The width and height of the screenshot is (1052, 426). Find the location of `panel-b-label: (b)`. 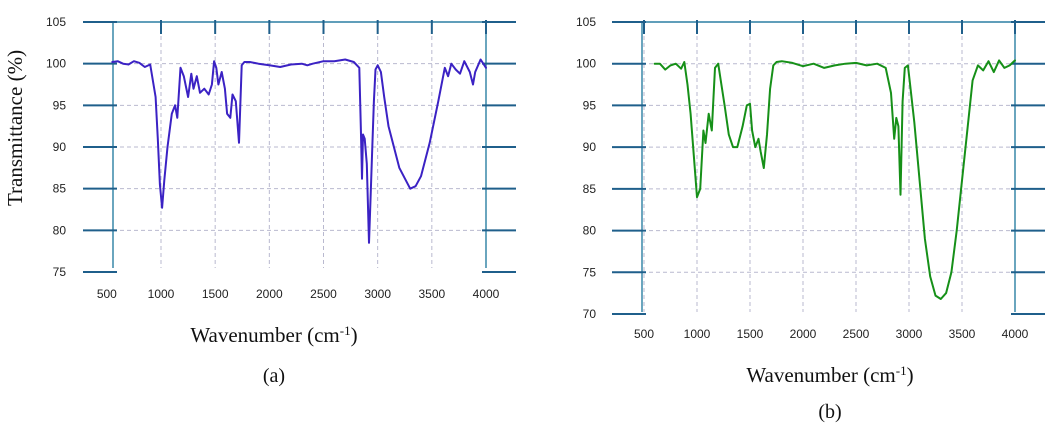

panel-b-label: (b) is located at coordinates (829, 412).